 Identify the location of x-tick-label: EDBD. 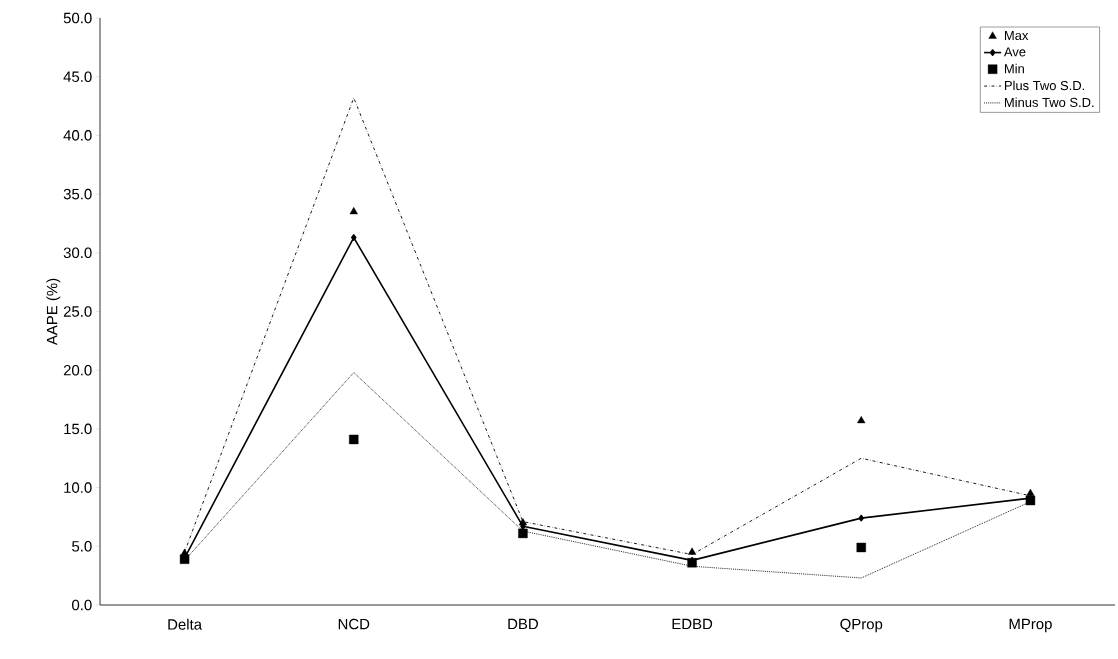
(692, 624).